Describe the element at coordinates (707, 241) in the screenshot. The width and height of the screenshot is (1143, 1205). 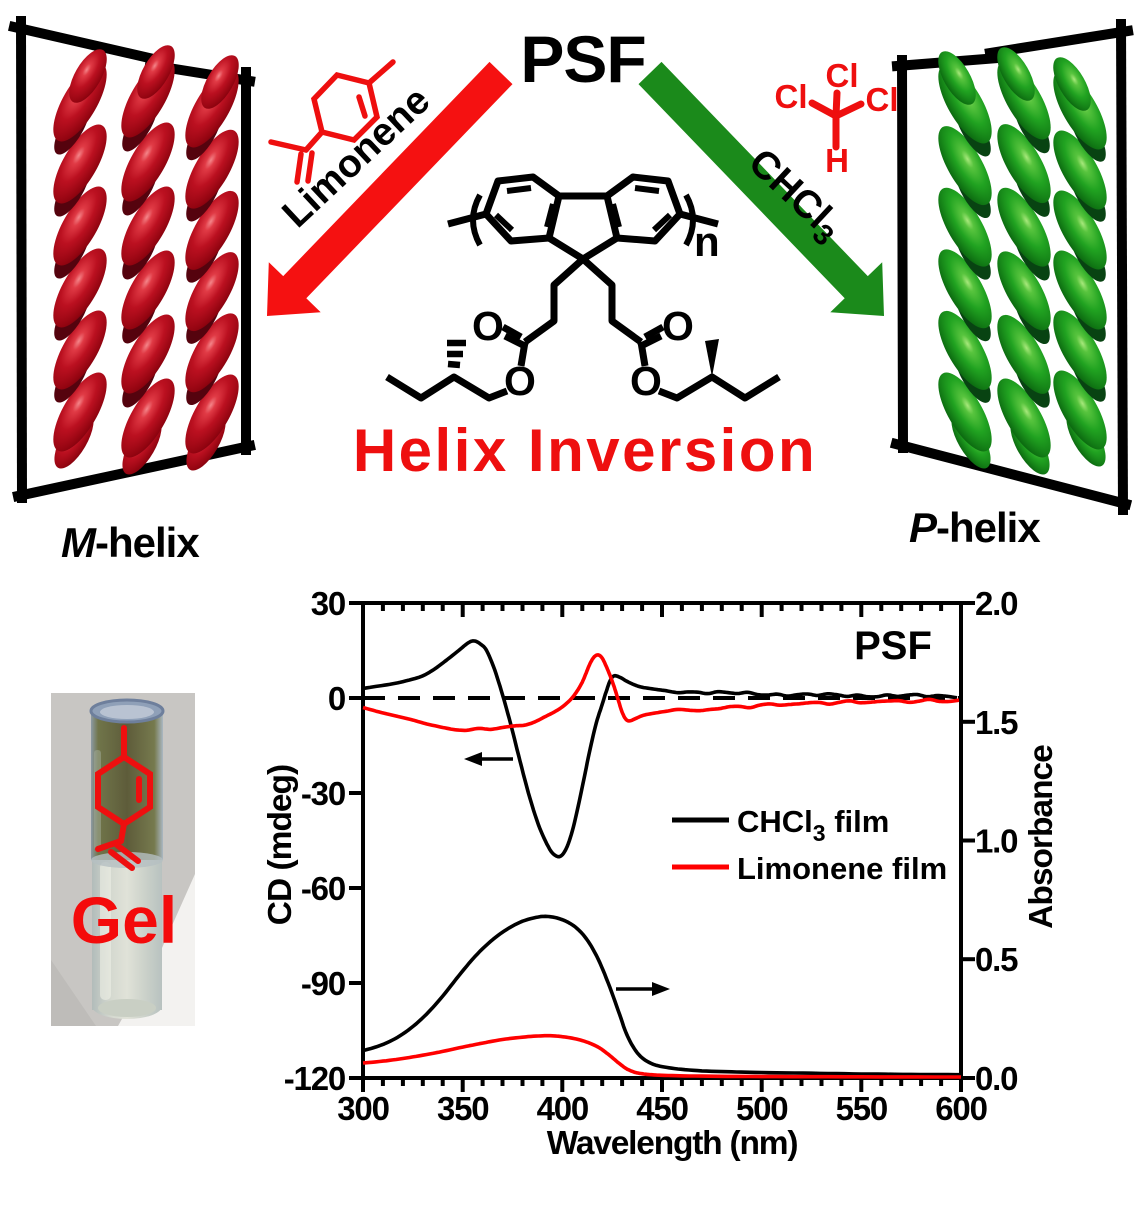
I see `svg-text: n` at that location.